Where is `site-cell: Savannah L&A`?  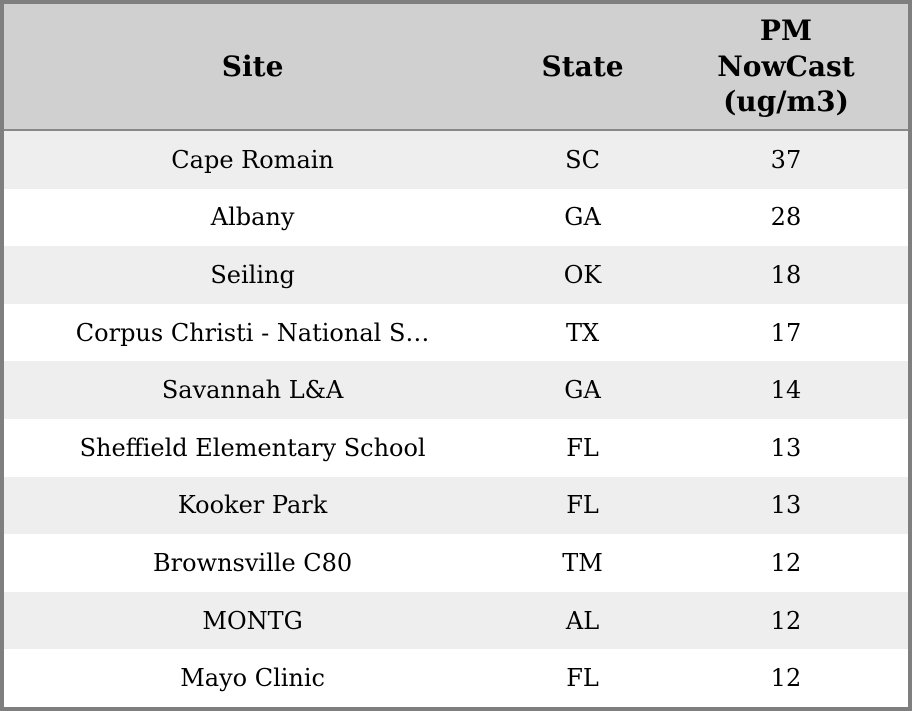
site-cell: Savannah L&A is located at coordinates (252, 390).